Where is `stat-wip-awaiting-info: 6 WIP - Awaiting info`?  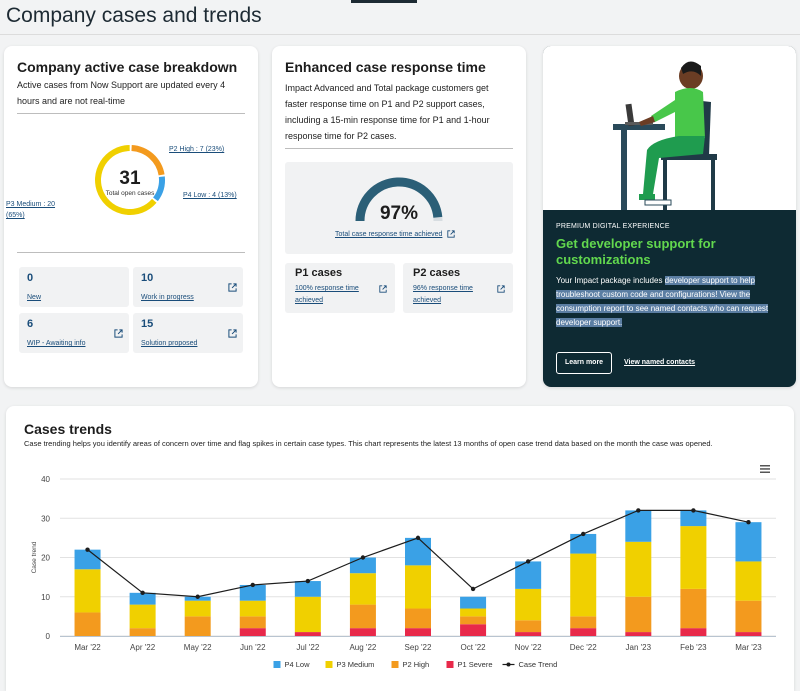 stat-wip-awaiting-info: 6 WIP - Awaiting info is located at coordinates (74, 333).